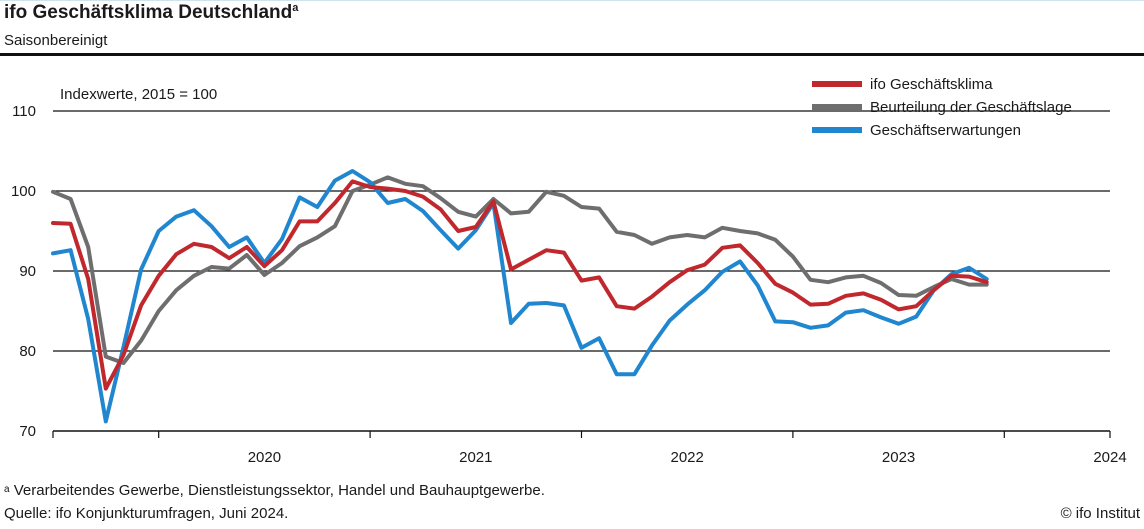  I want to click on legend-label: ifo Geschäftsklima, so click(931, 84).